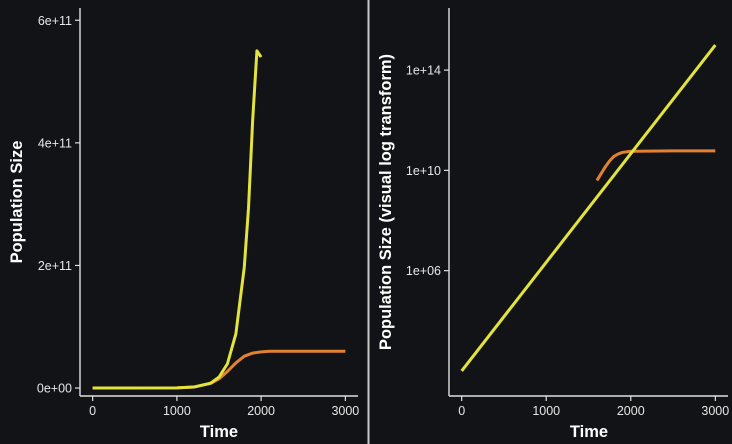 The height and width of the screenshot is (444, 732). What do you see at coordinates (58, 205) in the screenshot?
I see `y-ticks: 0e+00 2e+11 4e+11 6e+11` at bounding box center [58, 205].